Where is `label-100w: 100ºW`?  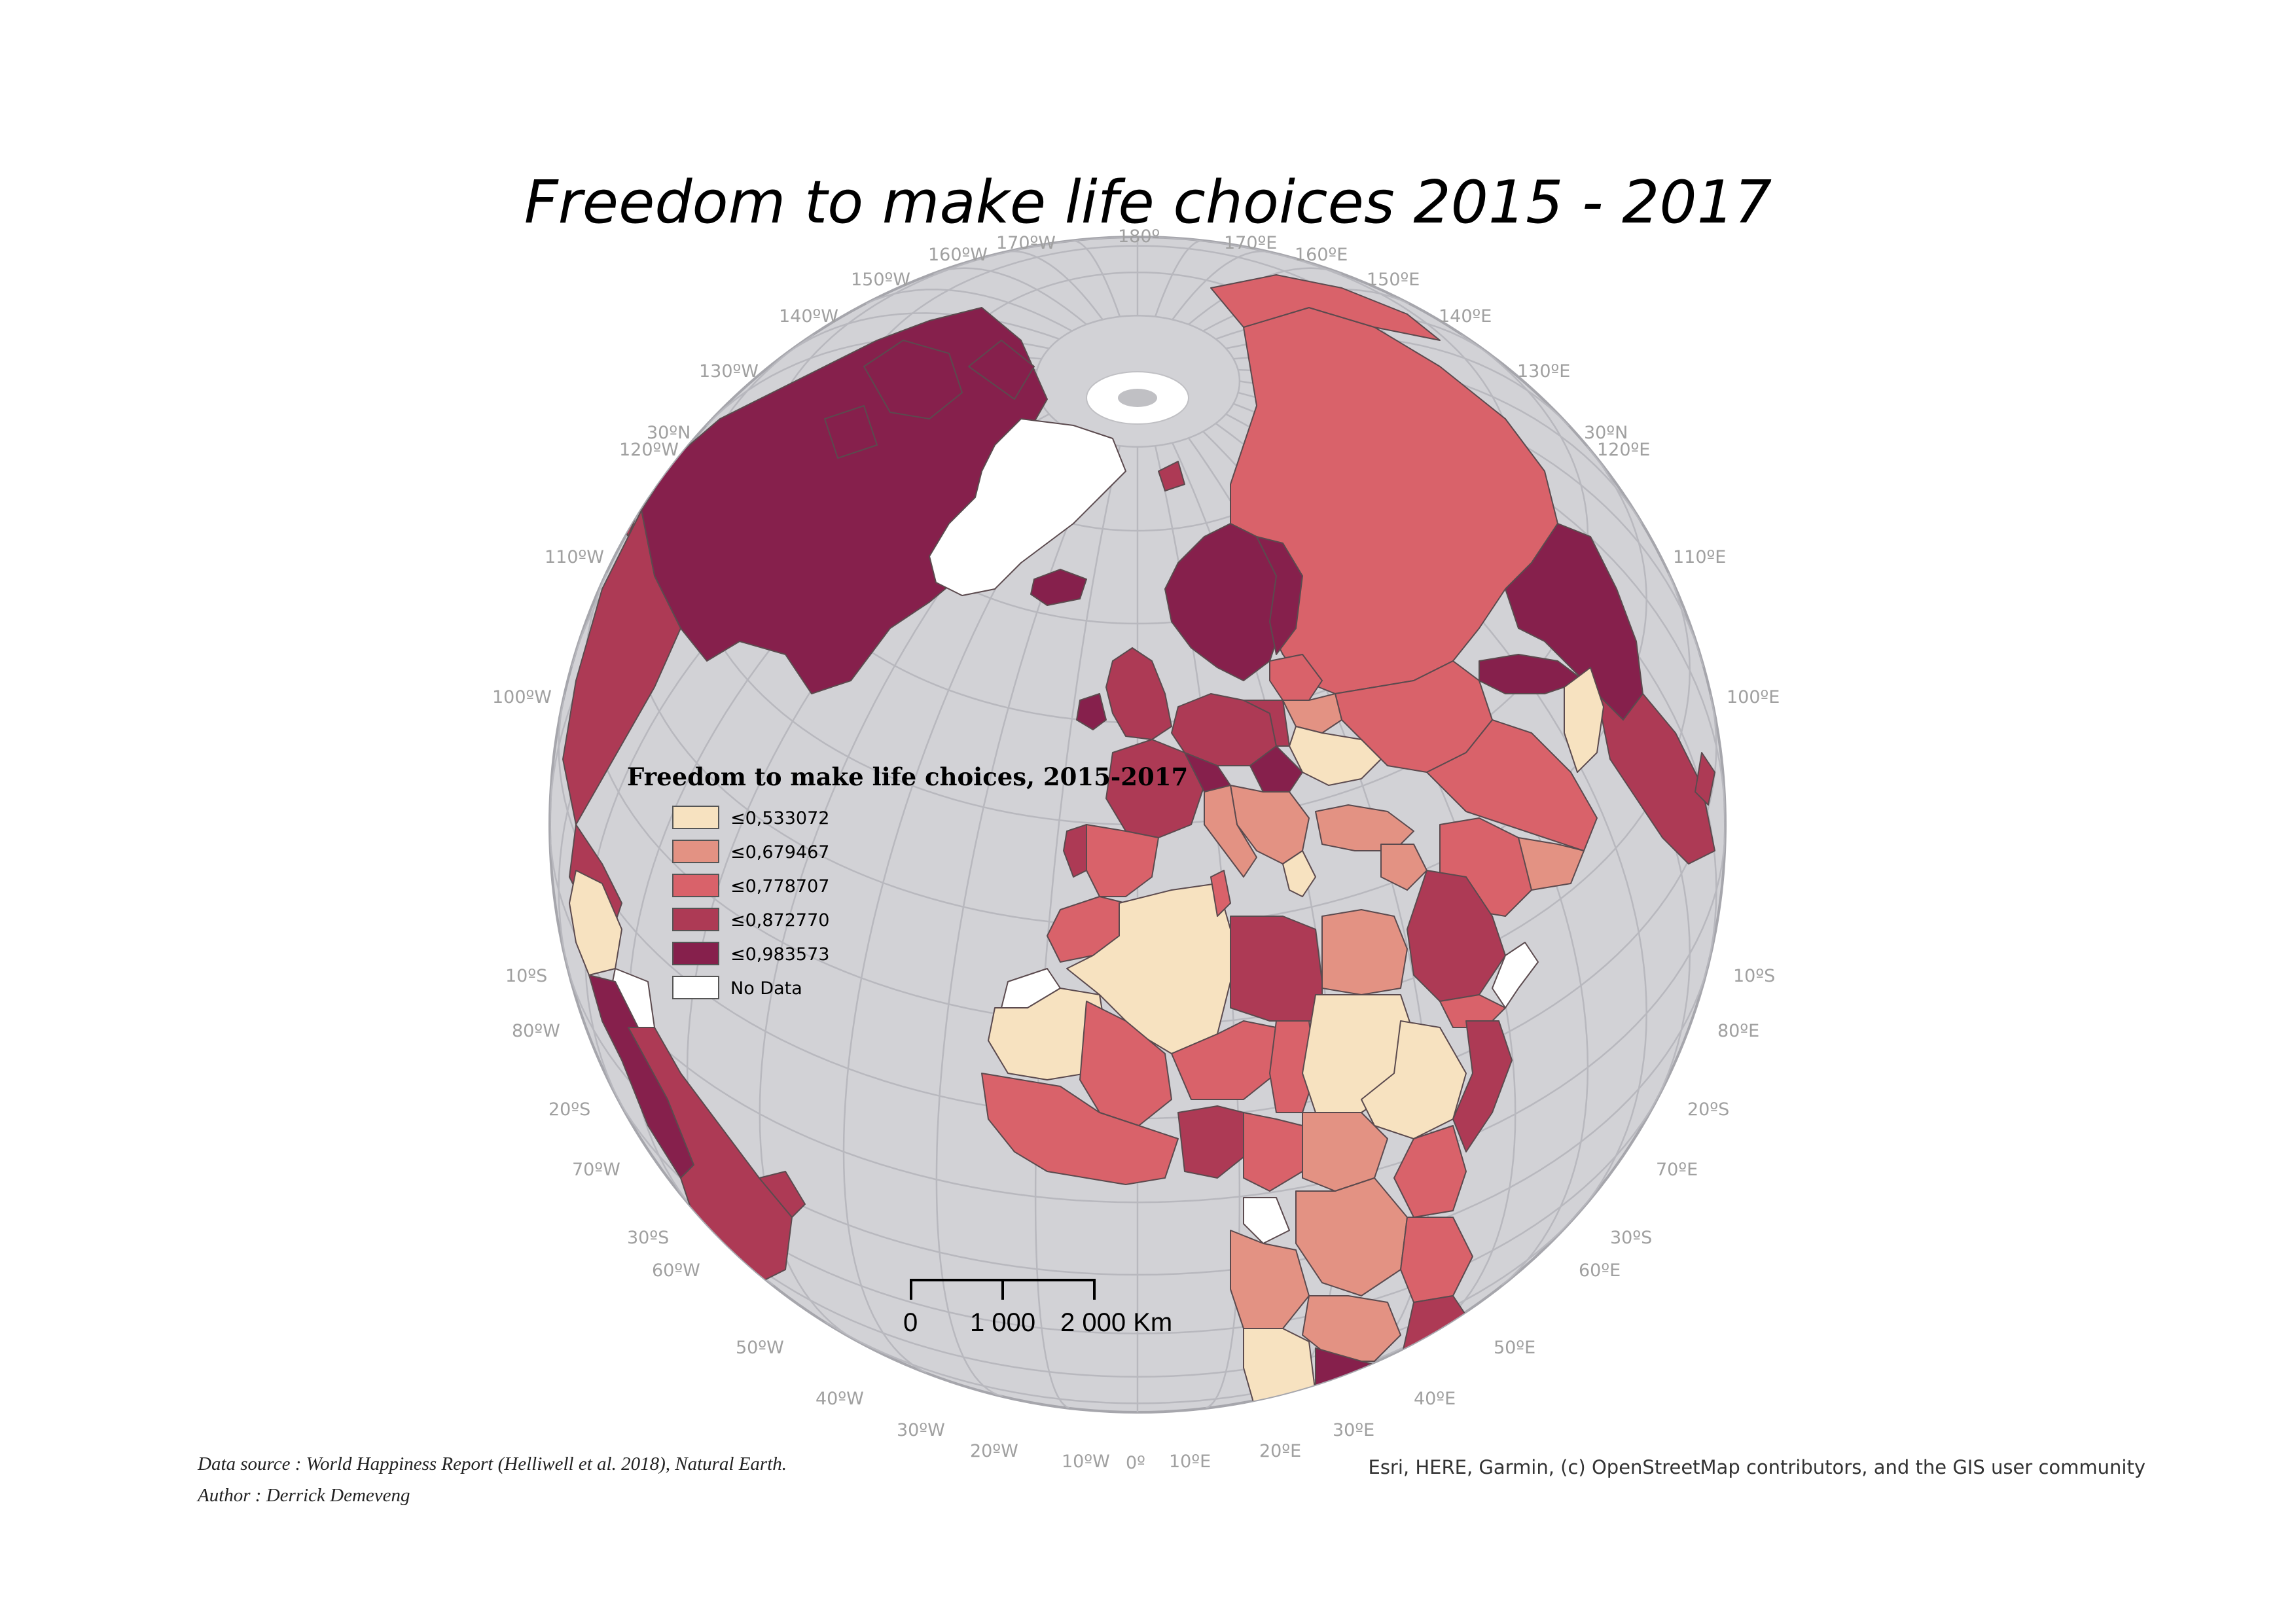
label-100w: 100ºW is located at coordinates (522, 697).